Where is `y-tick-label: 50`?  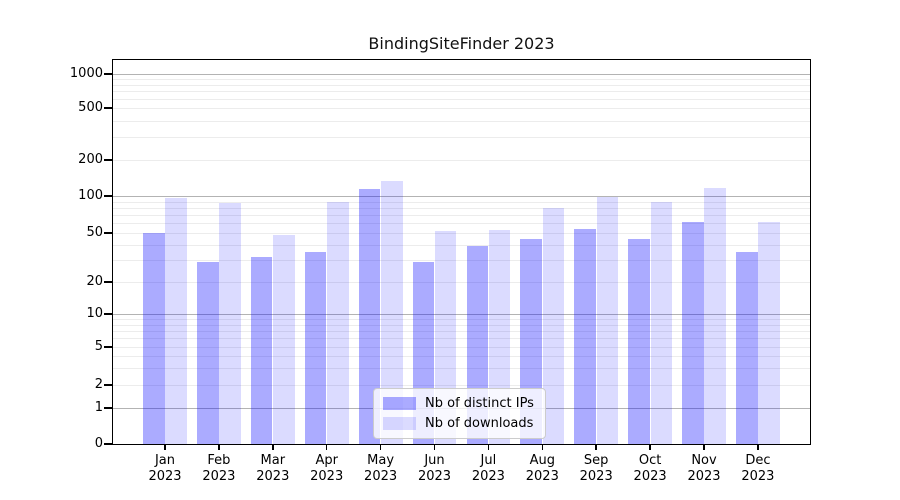
y-tick-label: 50 is located at coordinates (94, 232).